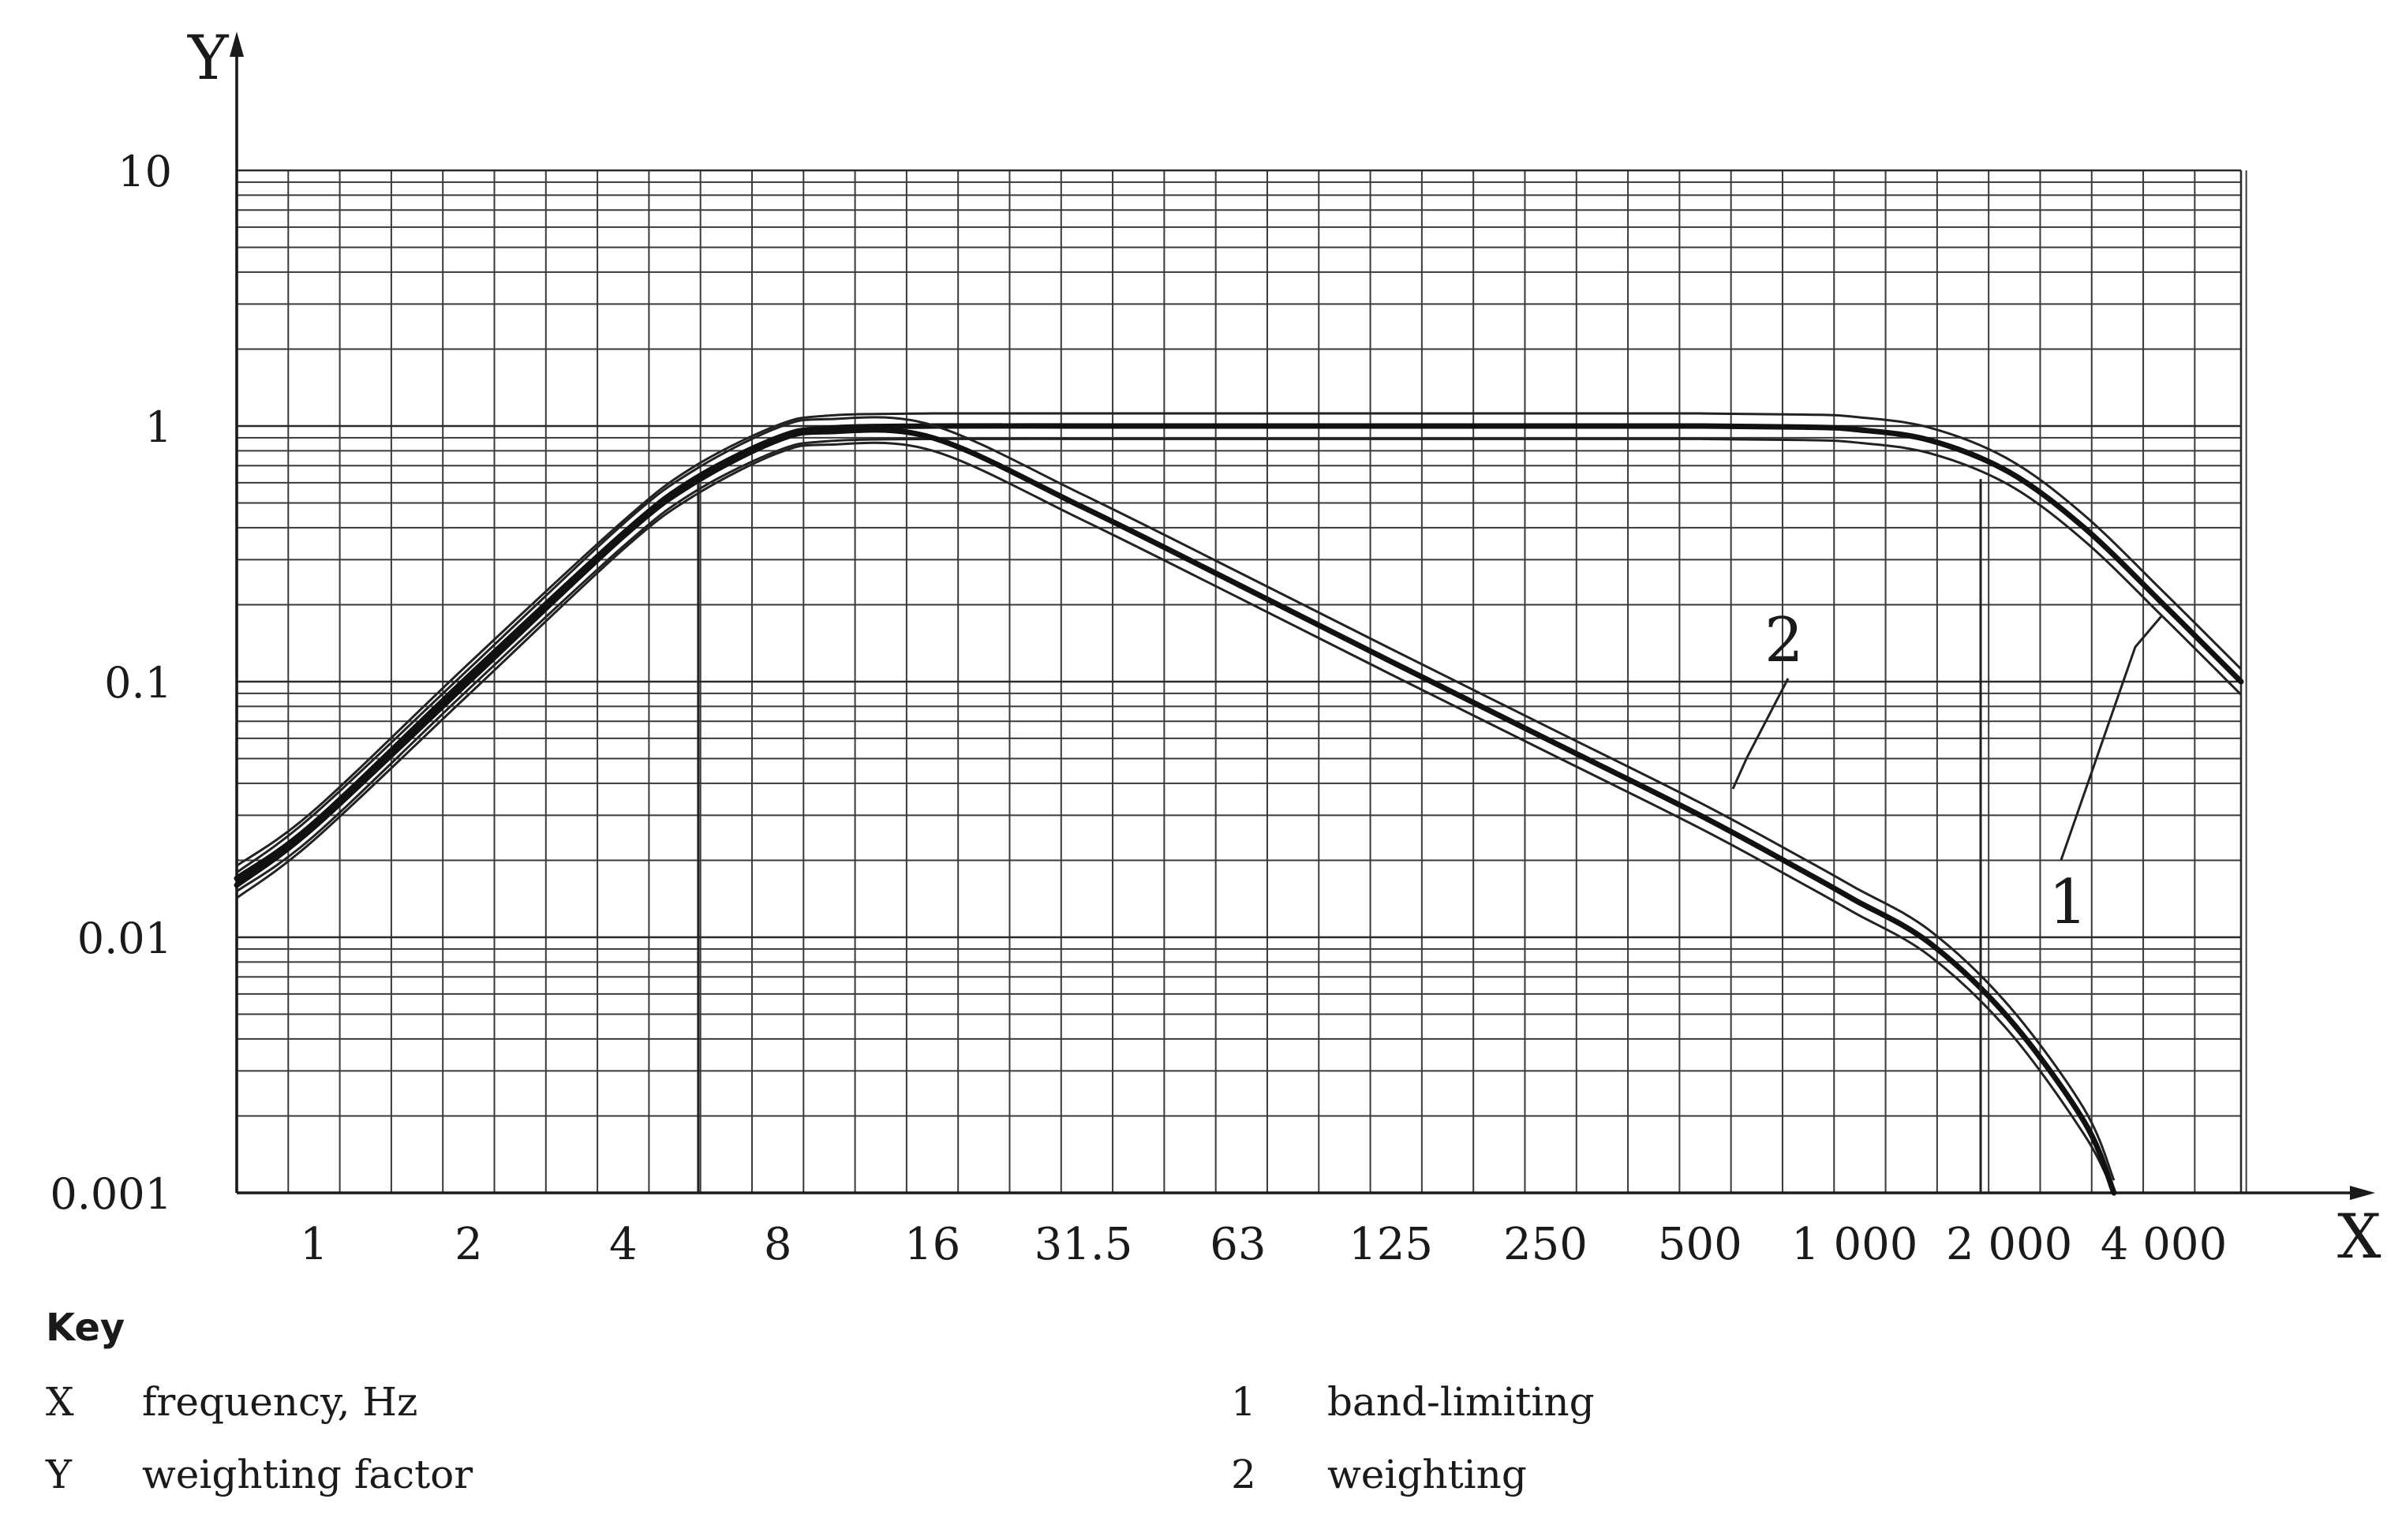 The width and height of the screenshot is (2402, 1540). What do you see at coordinates (1461, 1402) in the screenshot?
I see `key-description: band-limiting` at bounding box center [1461, 1402].